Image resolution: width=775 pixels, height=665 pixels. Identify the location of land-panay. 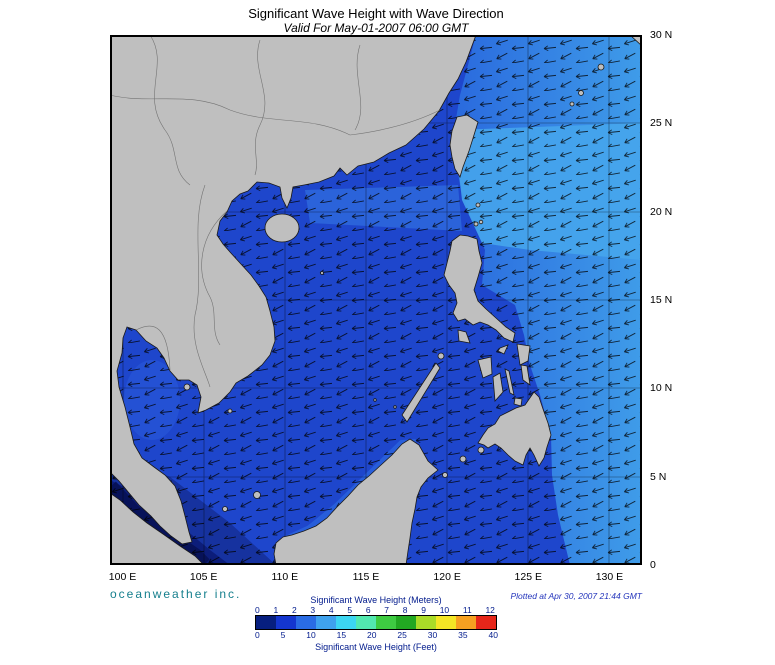
(485, 367).